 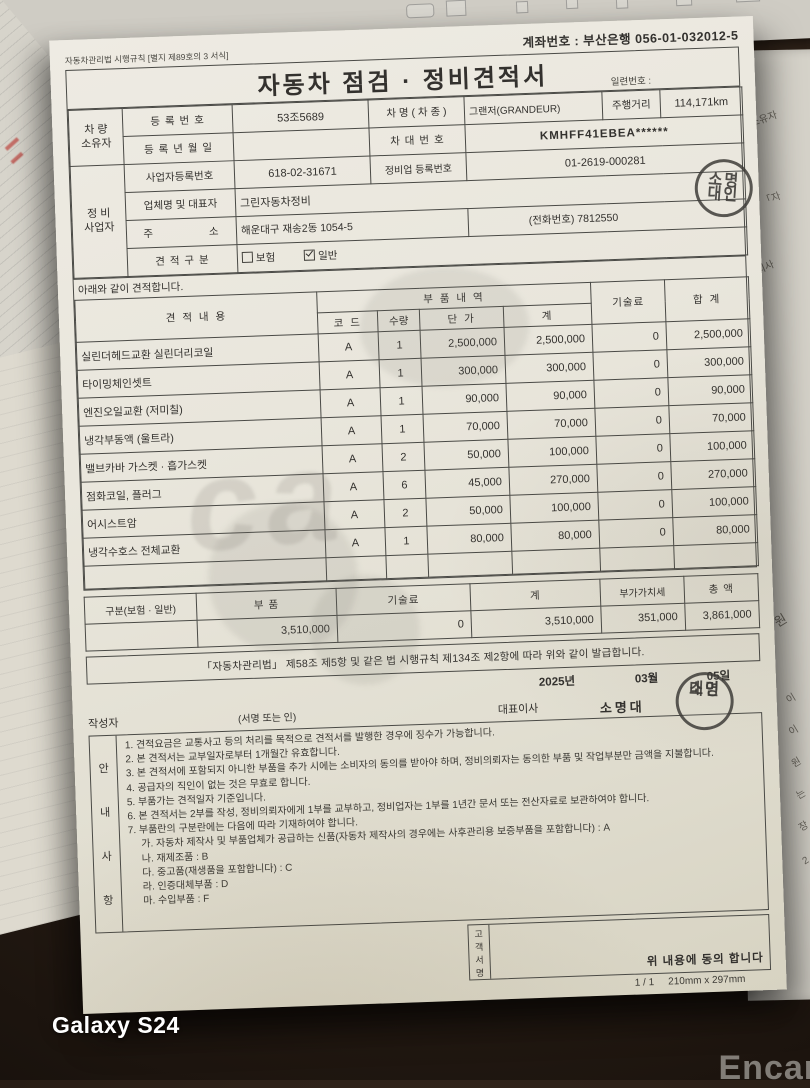 What do you see at coordinates (711, 418) in the screenshot?
I see `item-total: 70,000` at bounding box center [711, 418].